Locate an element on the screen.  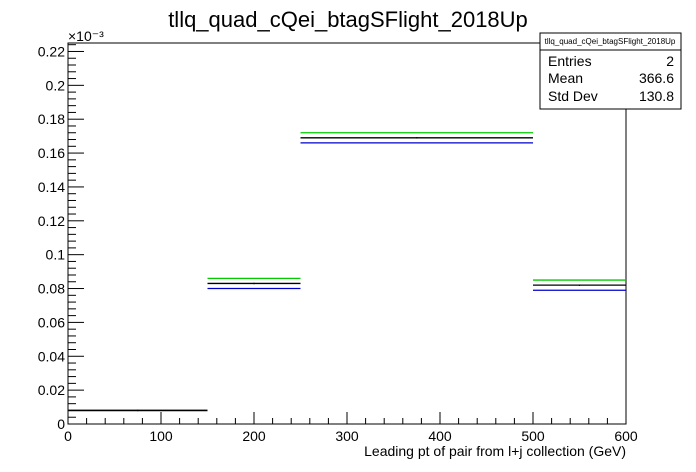
stats-entries-value: 2 is located at coordinates (670, 61).